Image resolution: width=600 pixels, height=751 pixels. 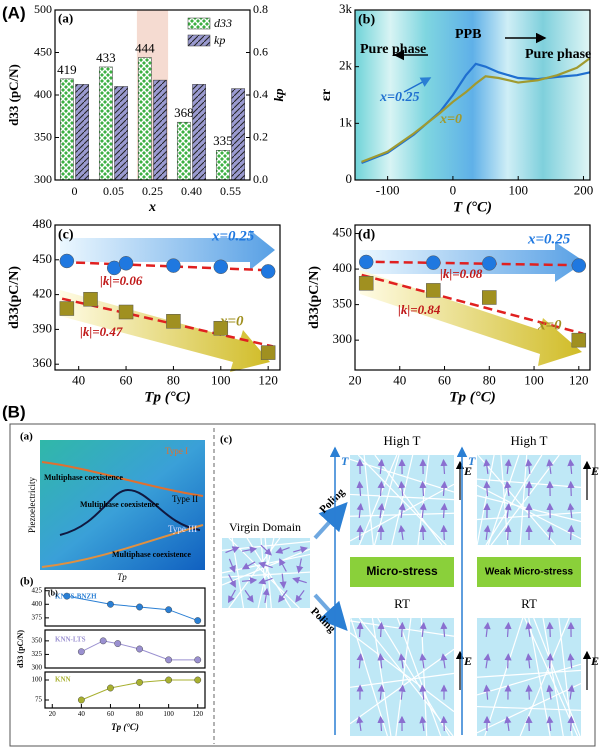 What do you see at coordinates (151, 554) in the screenshot?
I see `coexistence-label: Multiphase coexistence` at bounding box center [151, 554].